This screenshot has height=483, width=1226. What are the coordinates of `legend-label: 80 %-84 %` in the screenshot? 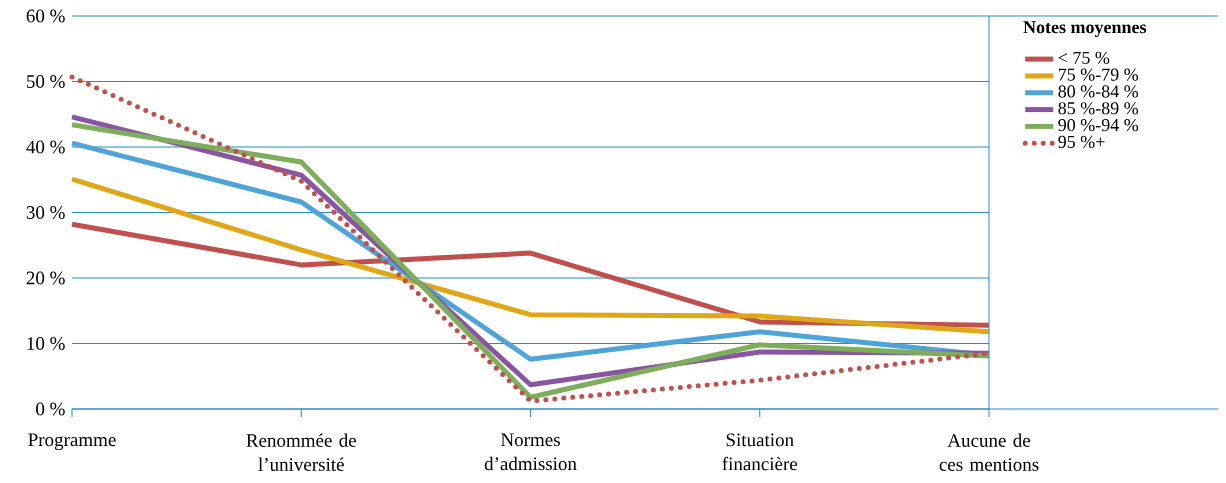 It's located at (1098, 91).